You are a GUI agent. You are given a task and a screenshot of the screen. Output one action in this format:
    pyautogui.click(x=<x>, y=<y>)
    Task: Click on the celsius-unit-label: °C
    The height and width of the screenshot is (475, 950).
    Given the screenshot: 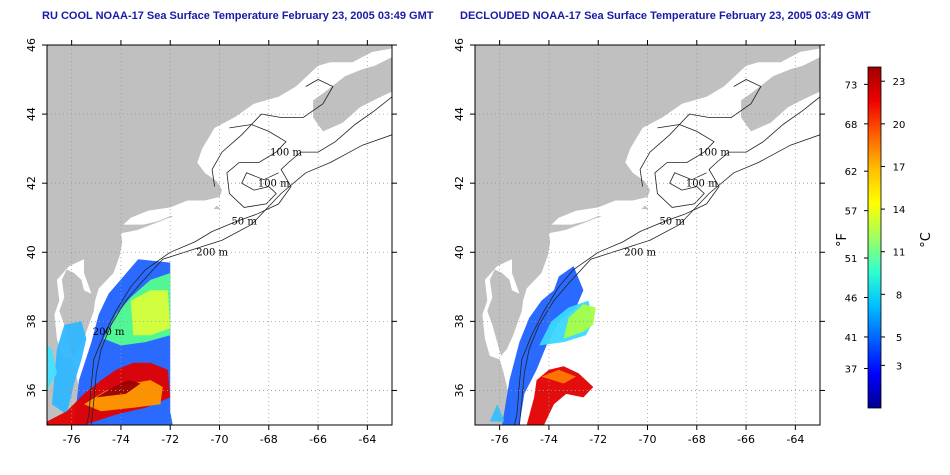 What is the action you would take?
    pyautogui.click(x=926, y=240)
    